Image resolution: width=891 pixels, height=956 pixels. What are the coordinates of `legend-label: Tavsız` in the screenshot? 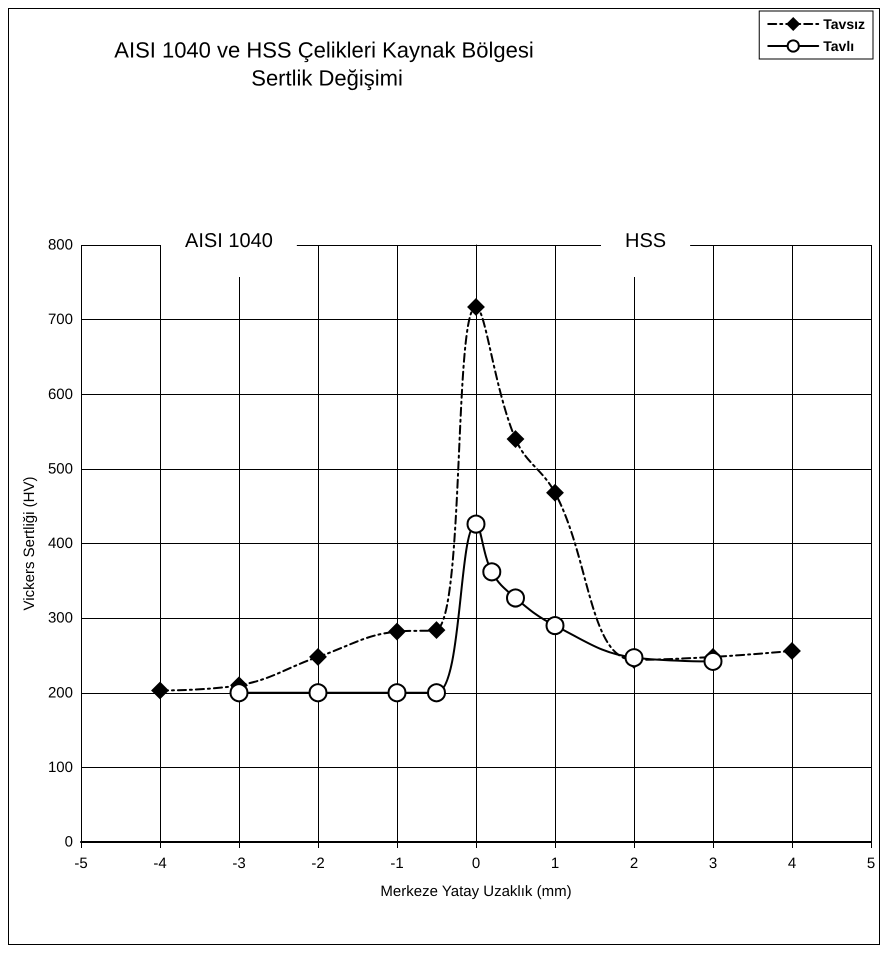 It's located at (844, 24).